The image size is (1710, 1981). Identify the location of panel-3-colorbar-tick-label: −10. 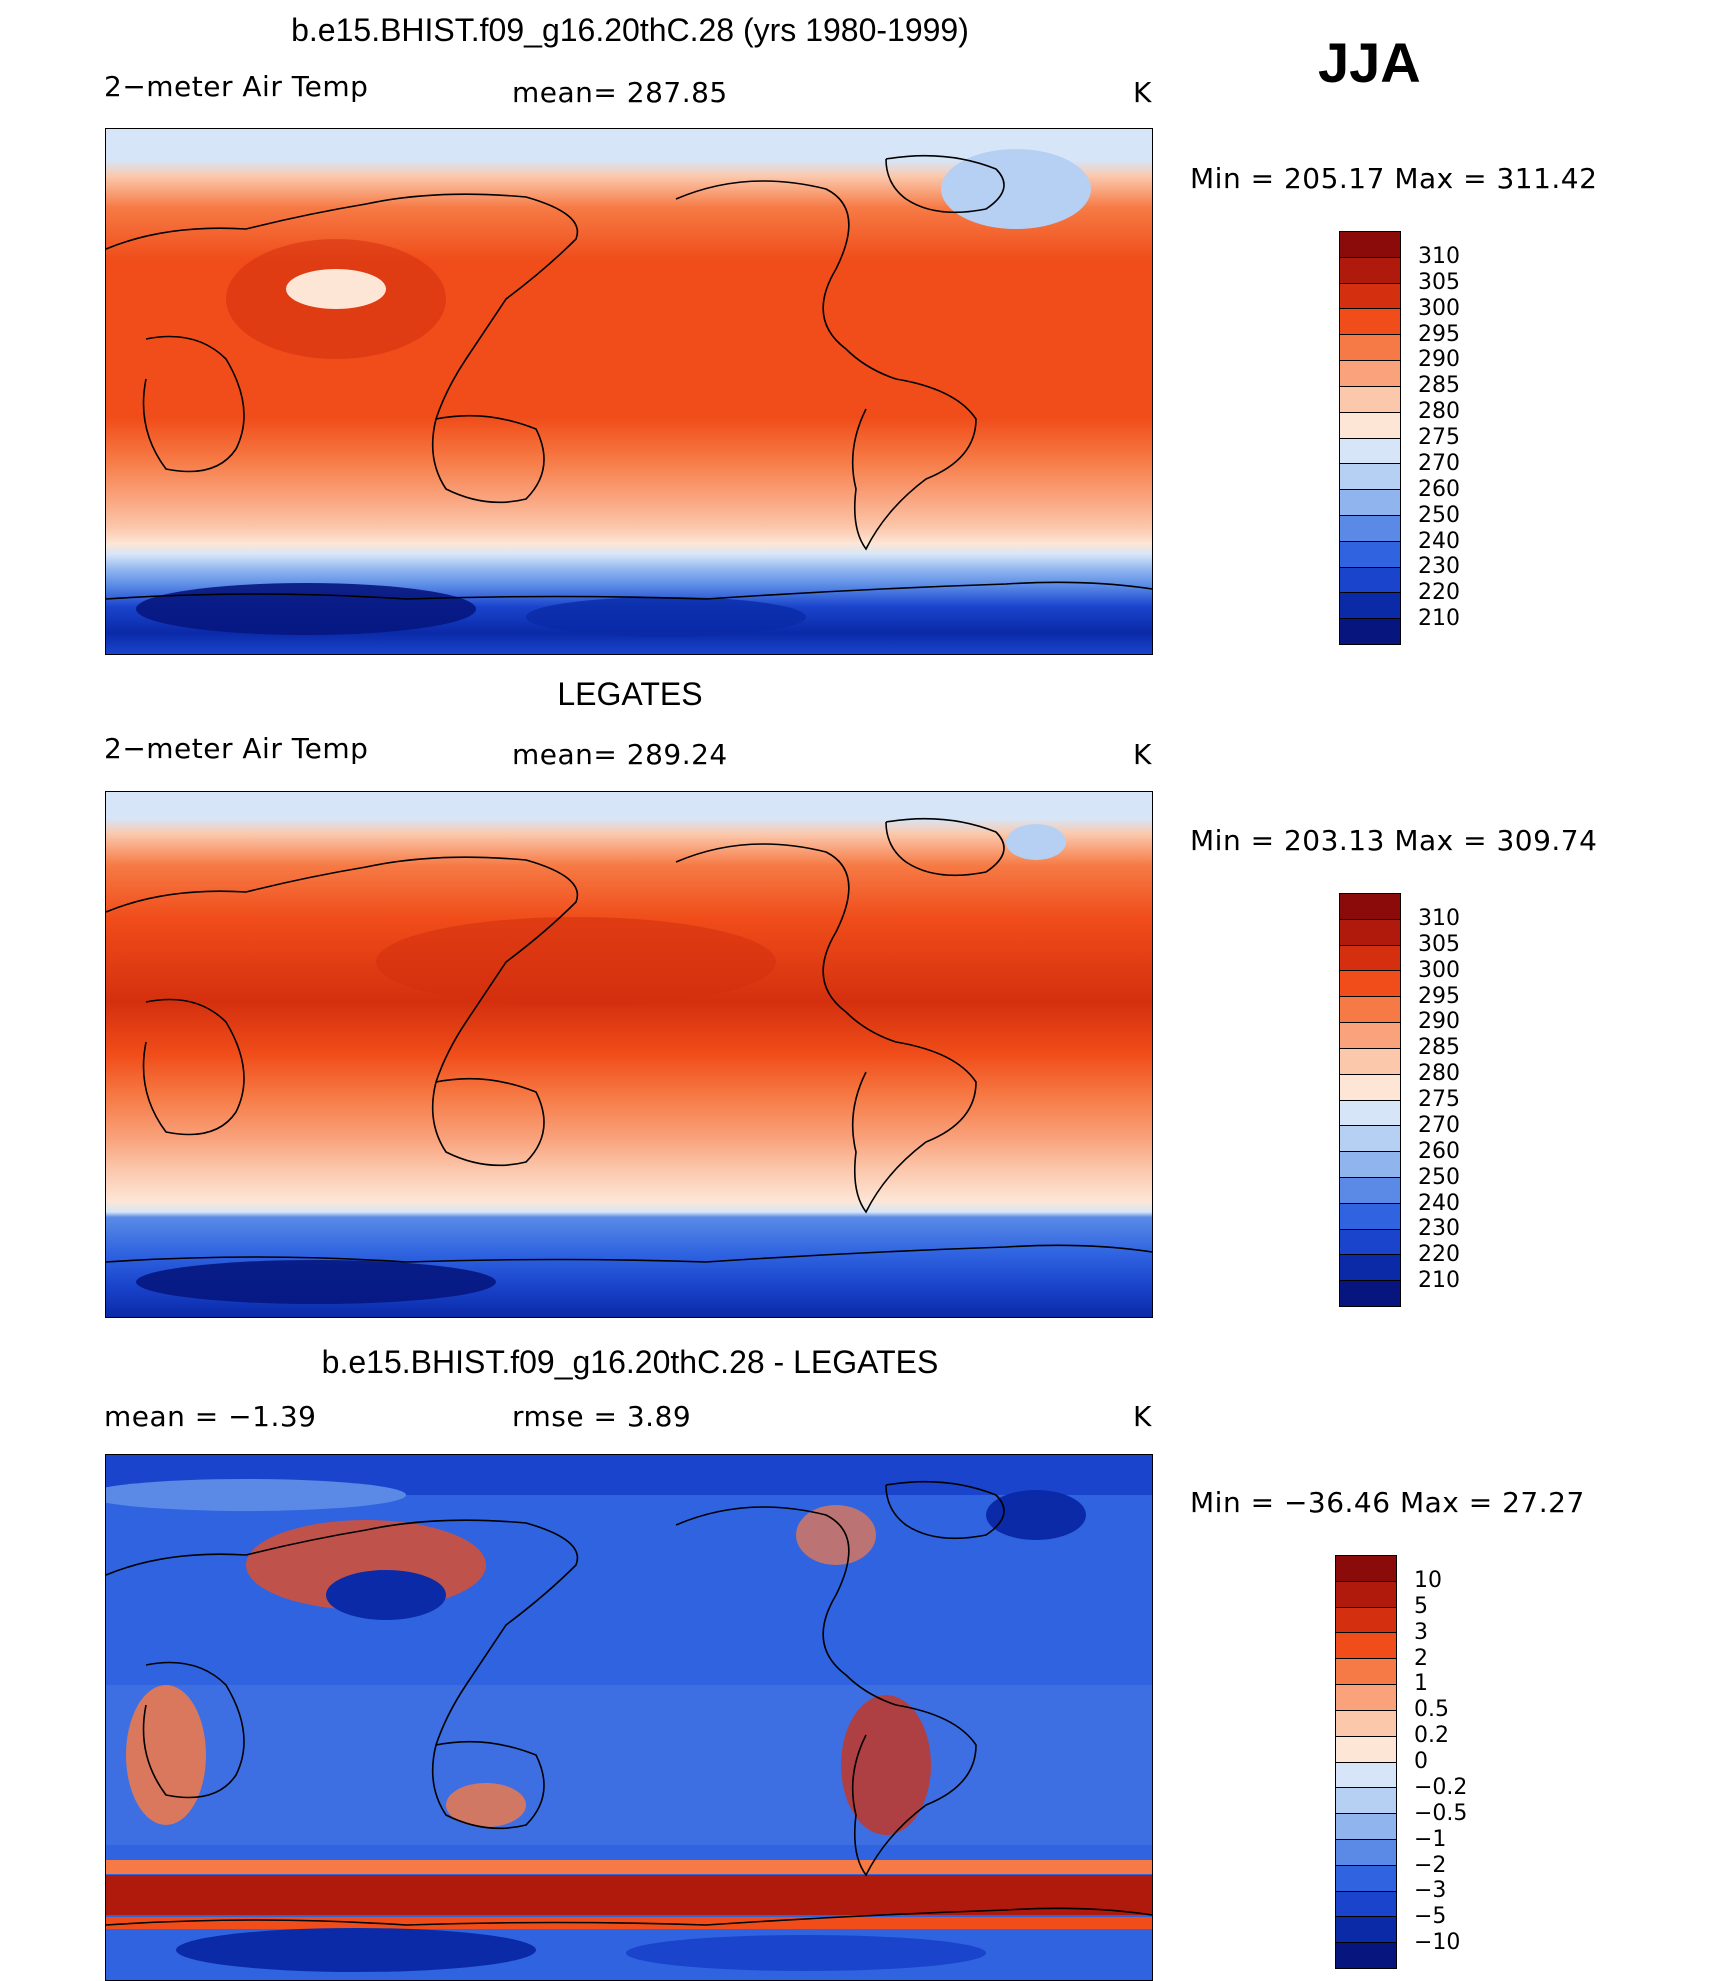
(1437, 1943).